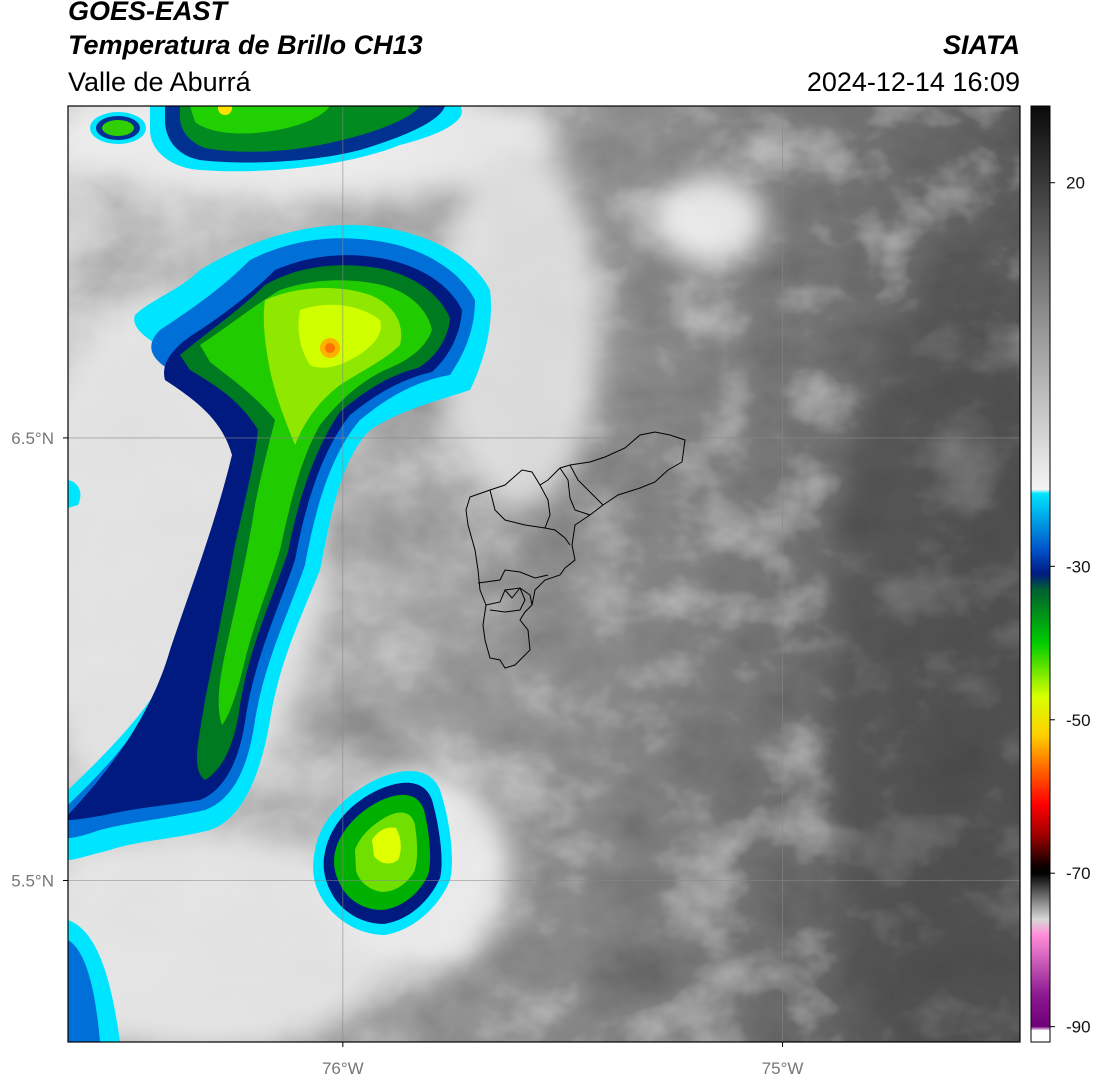  I want to click on storm-cell-west-edge, so click(94, 761).